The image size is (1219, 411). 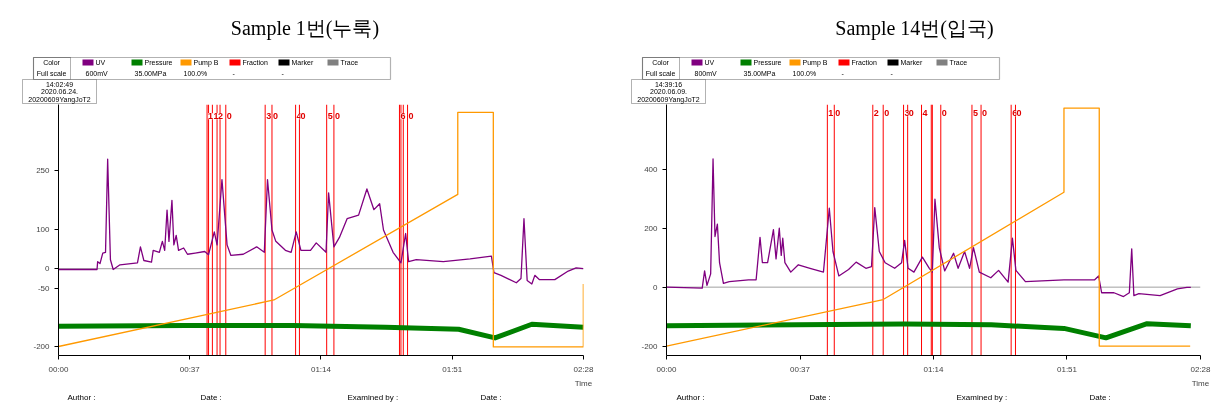 I want to click on y-tick-label: 250, so click(x=43, y=171).